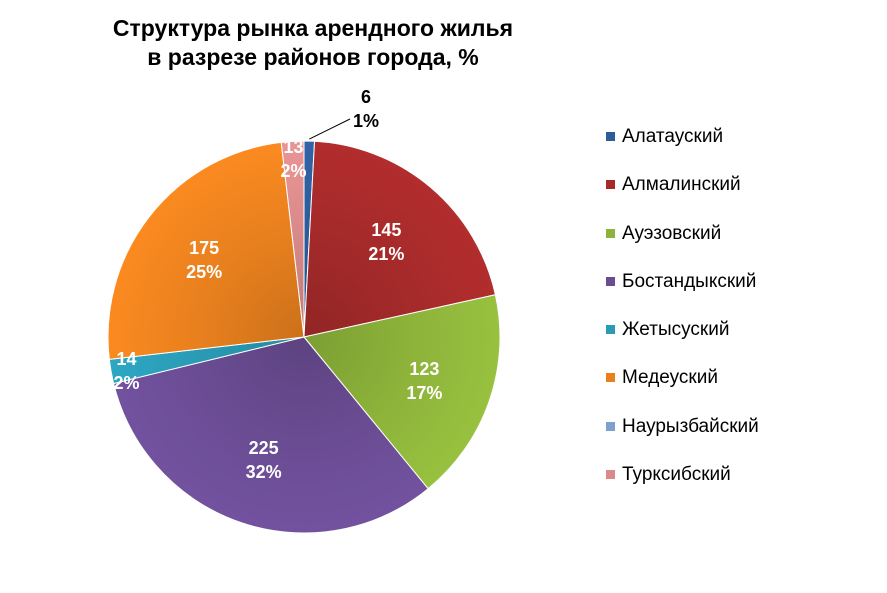 Image resolution: width=887 pixels, height=593 pixels. Describe the element at coordinates (366, 97) in the screenshot. I see `data-label-value-1: 6` at that location.